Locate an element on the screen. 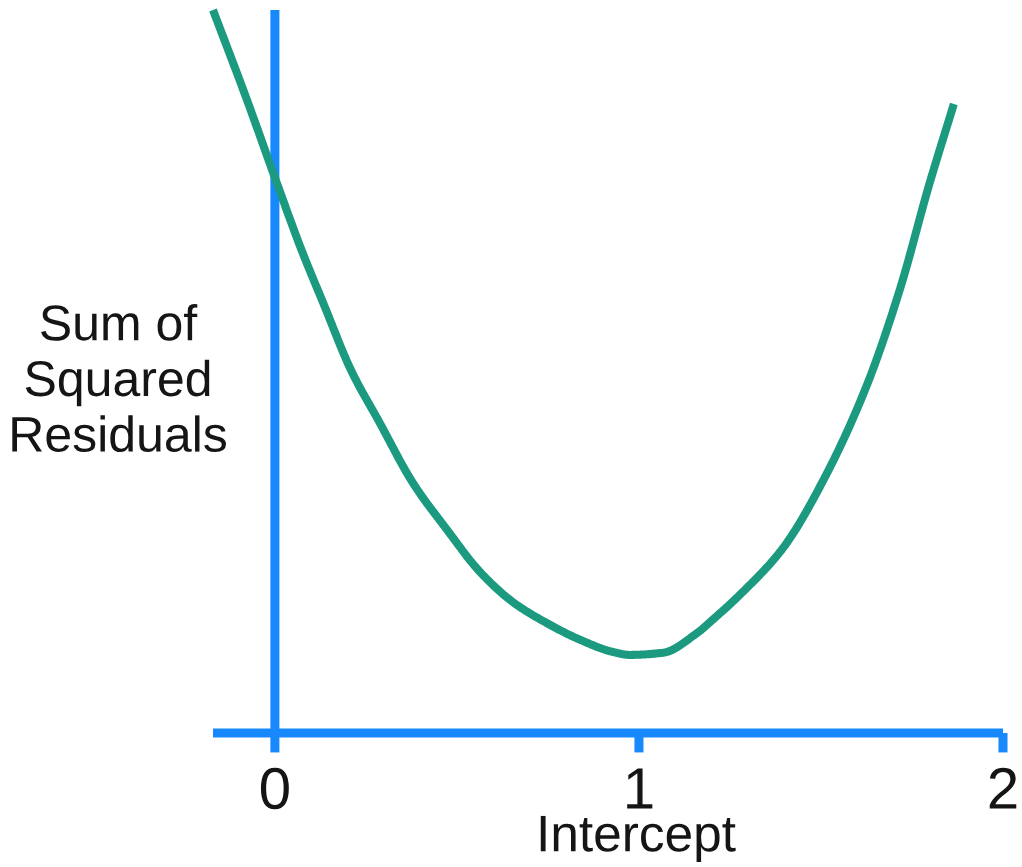 Image resolution: width=1022 pixels, height=867 pixels. x-axis-title: Intercept is located at coordinates (638, 838).